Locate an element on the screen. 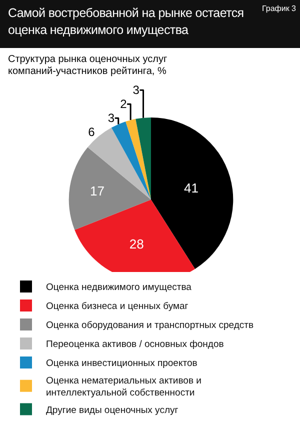  chart-subtitle: Структура рынка оценочных услуг компаний-участников рейтинга, % is located at coordinates (87, 66).